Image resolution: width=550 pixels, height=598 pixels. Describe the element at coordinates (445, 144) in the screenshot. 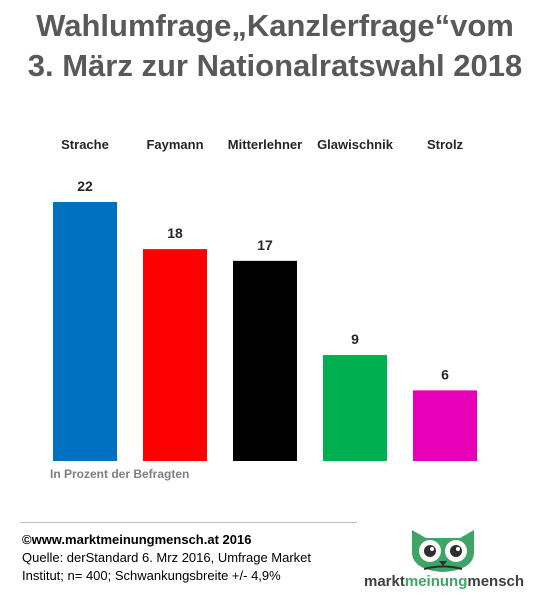

I see `category-label: Strolz` at that location.